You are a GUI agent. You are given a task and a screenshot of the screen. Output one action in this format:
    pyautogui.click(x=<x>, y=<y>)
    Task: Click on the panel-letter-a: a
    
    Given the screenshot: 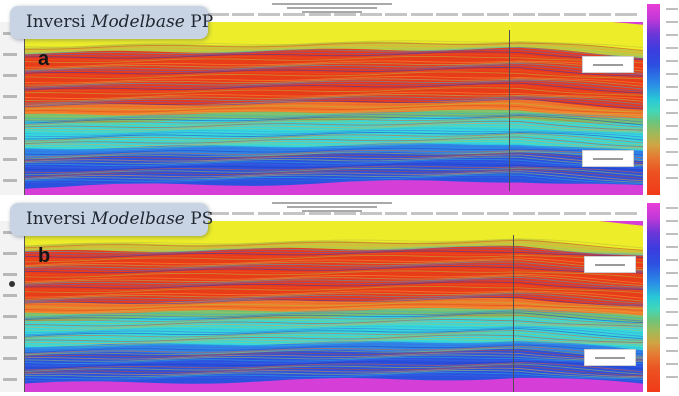 What is the action you would take?
    pyautogui.click(x=44, y=59)
    